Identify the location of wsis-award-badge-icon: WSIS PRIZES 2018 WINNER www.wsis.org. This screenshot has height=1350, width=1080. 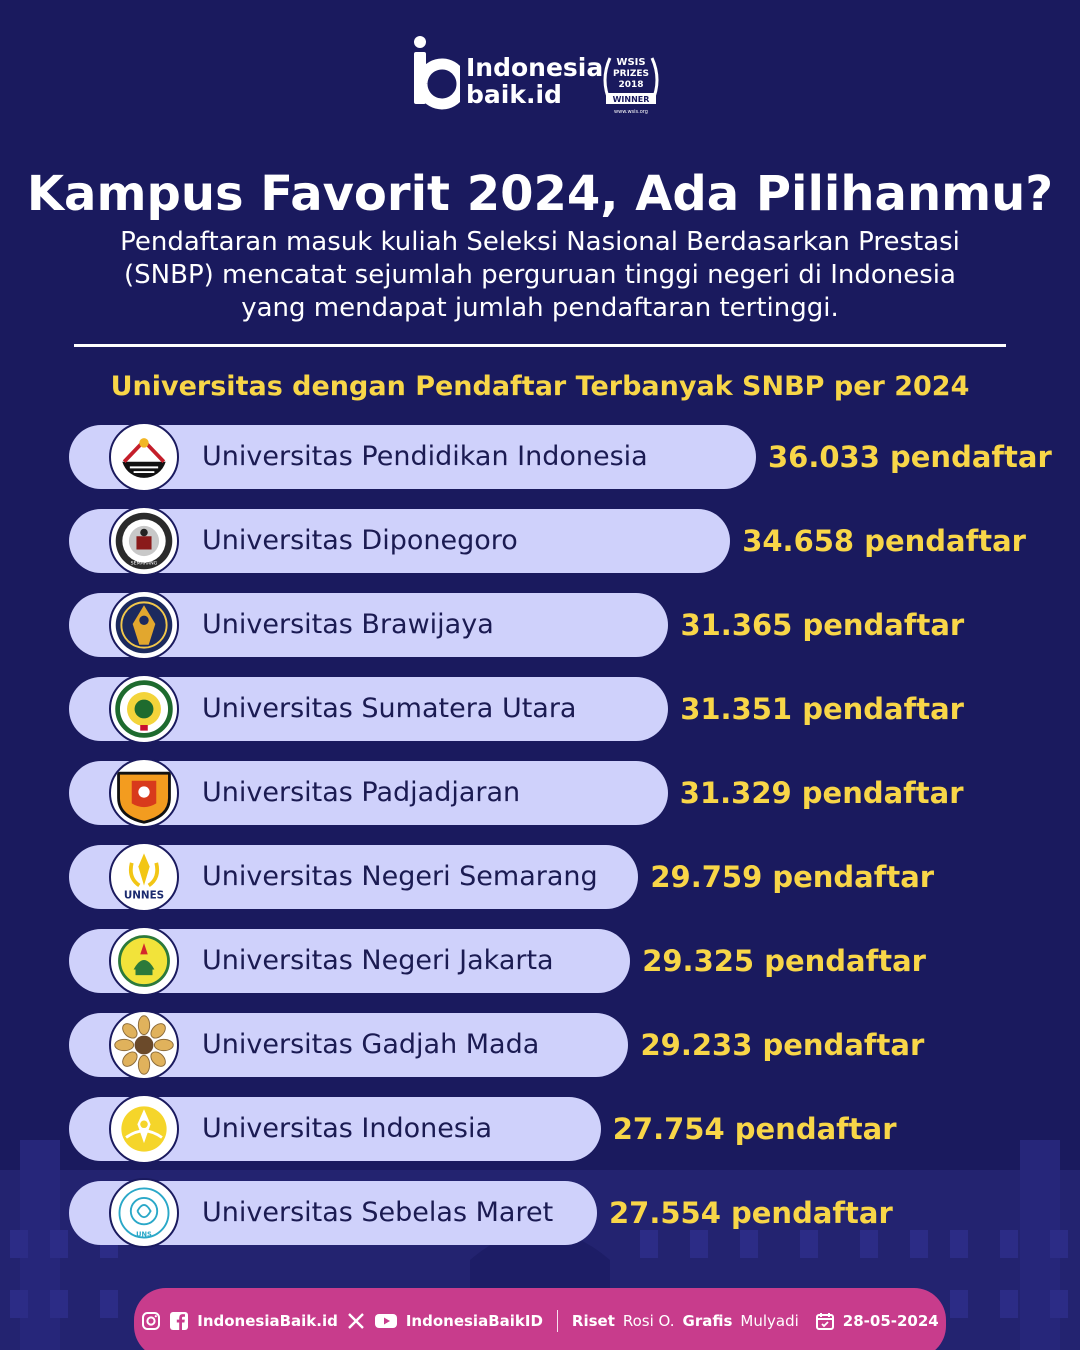
(631, 86).